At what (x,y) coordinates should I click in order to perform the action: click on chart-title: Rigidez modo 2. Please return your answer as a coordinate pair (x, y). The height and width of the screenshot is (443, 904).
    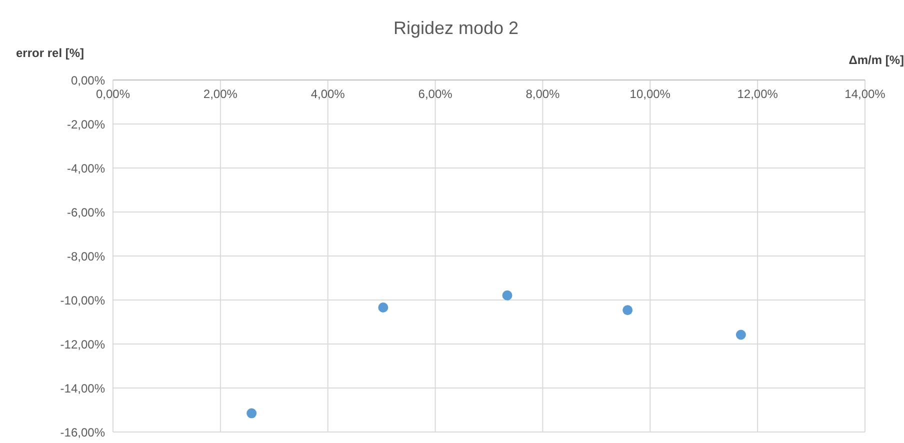
    Looking at the image, I should click on (456, 28).